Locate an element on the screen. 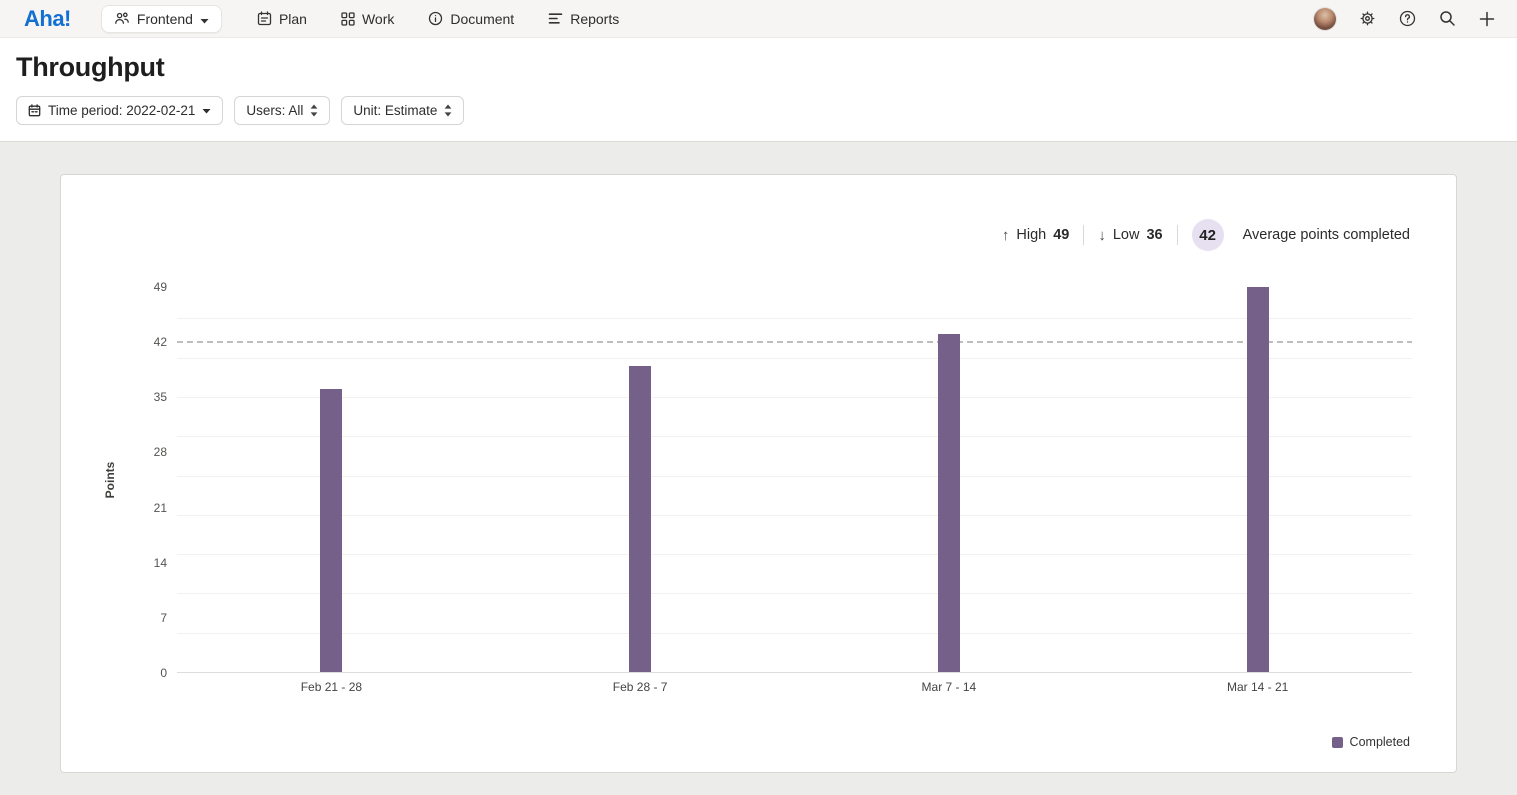 This screenshot has width=1517, height=795. x-tick-label: Feb 21 - 28 is located at coordinates (331, 687).